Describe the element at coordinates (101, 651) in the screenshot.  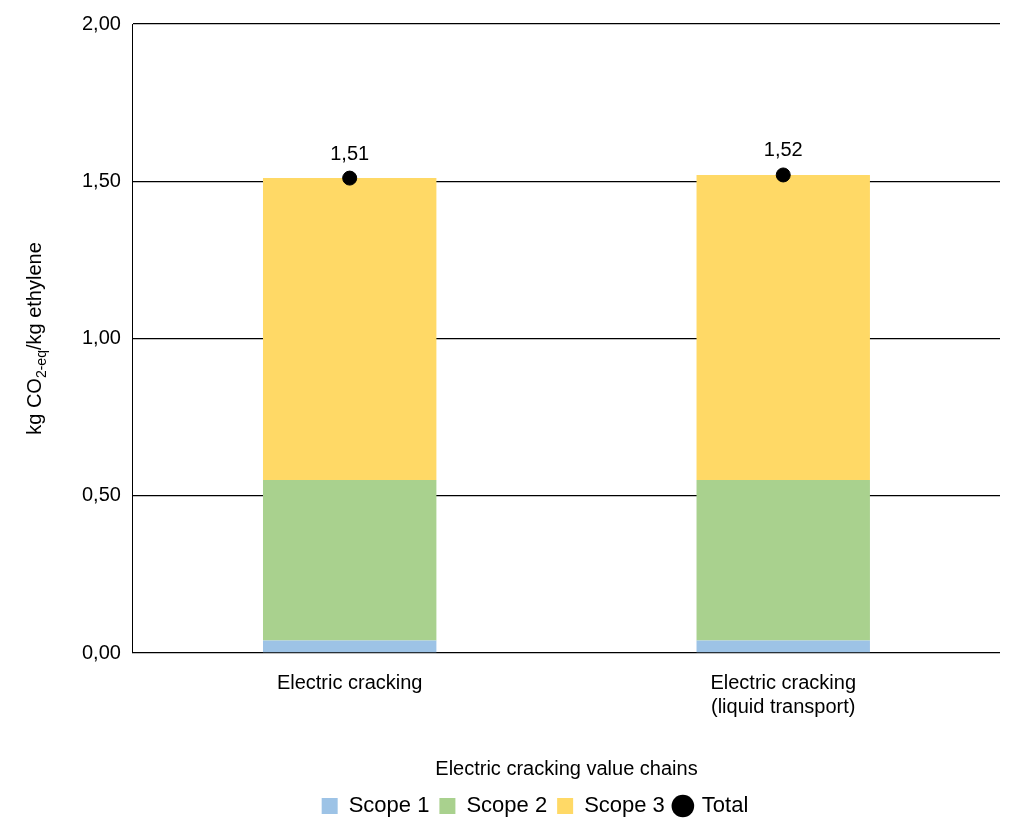
I see `y-tick-label: 0,00` at that location.